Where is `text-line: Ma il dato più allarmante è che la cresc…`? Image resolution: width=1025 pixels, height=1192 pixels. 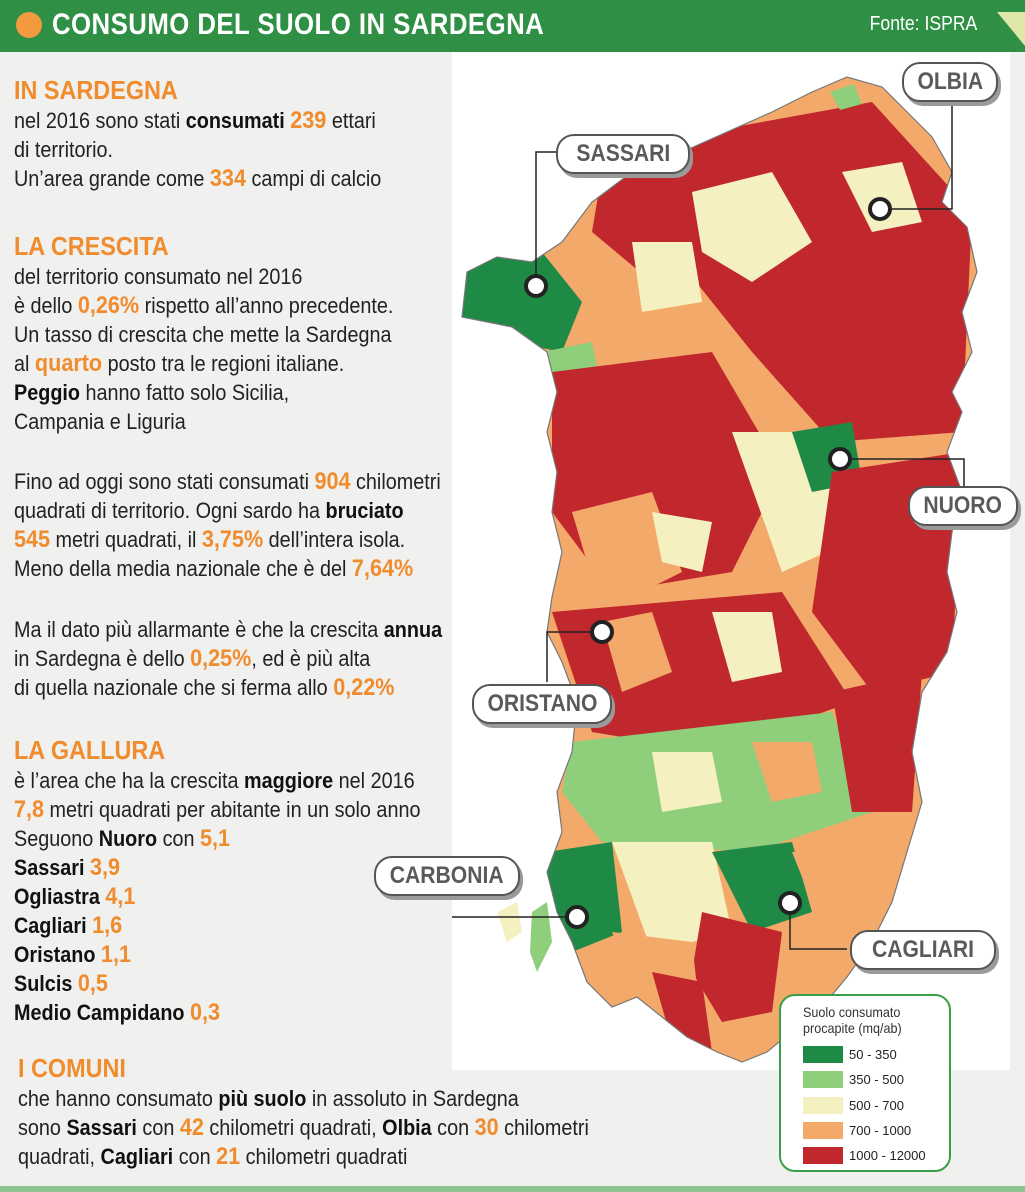 text-line: Ma il dato più allarmante è che la cresc… is located at coordinates (228, 629).